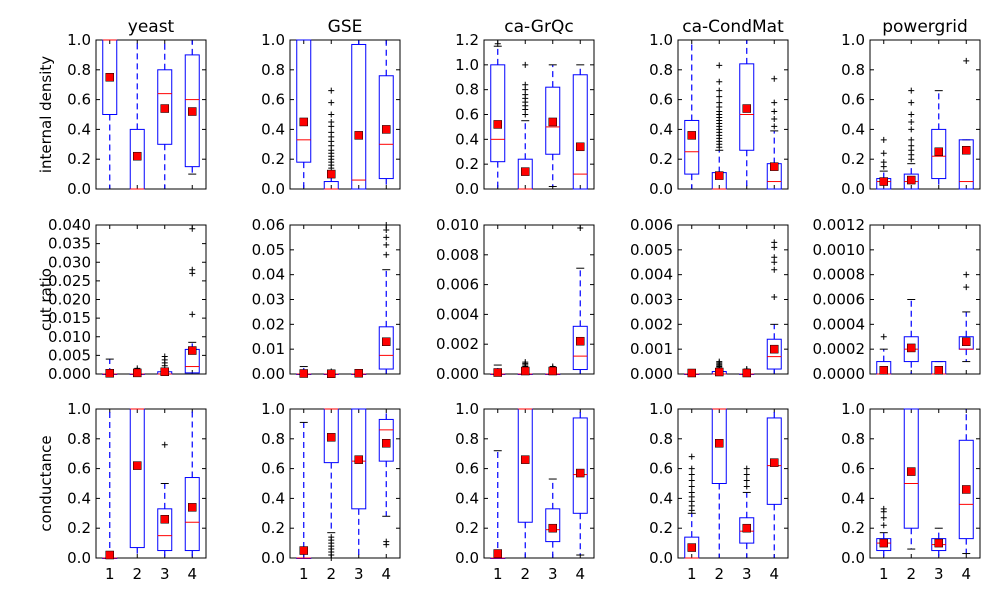 The height and width of the screenshot is (600, 1000). I want to click on y-tick-label: 0.008, so click(457, 255).